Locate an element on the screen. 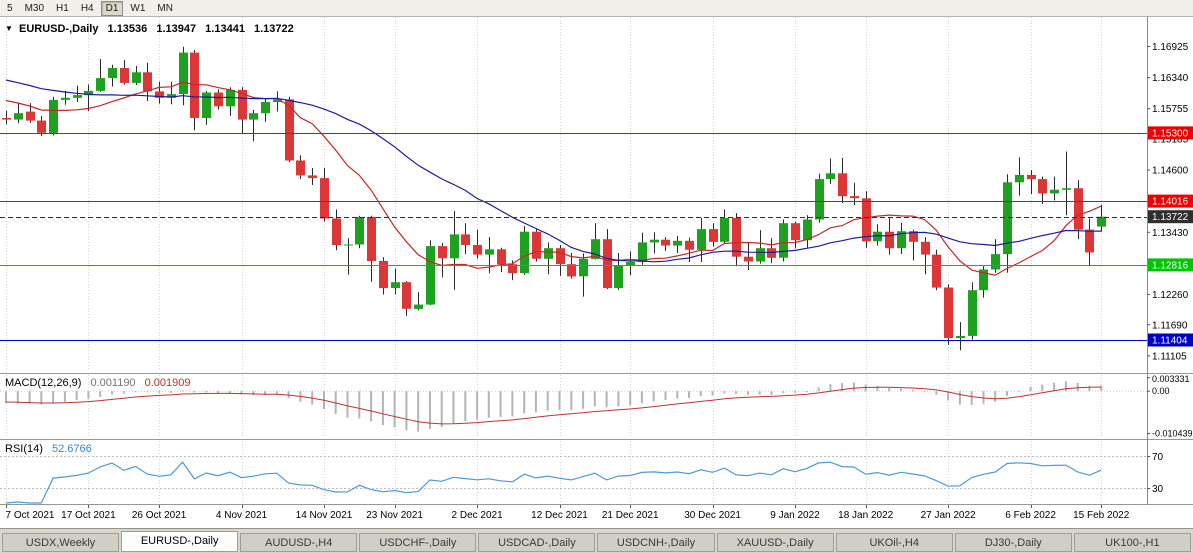 The width and height of the screenshot is (1193, 553). macd-indicator-header: MACD(12,26,9) 0.001190 0.001909 is located at coordinates (101, 383).